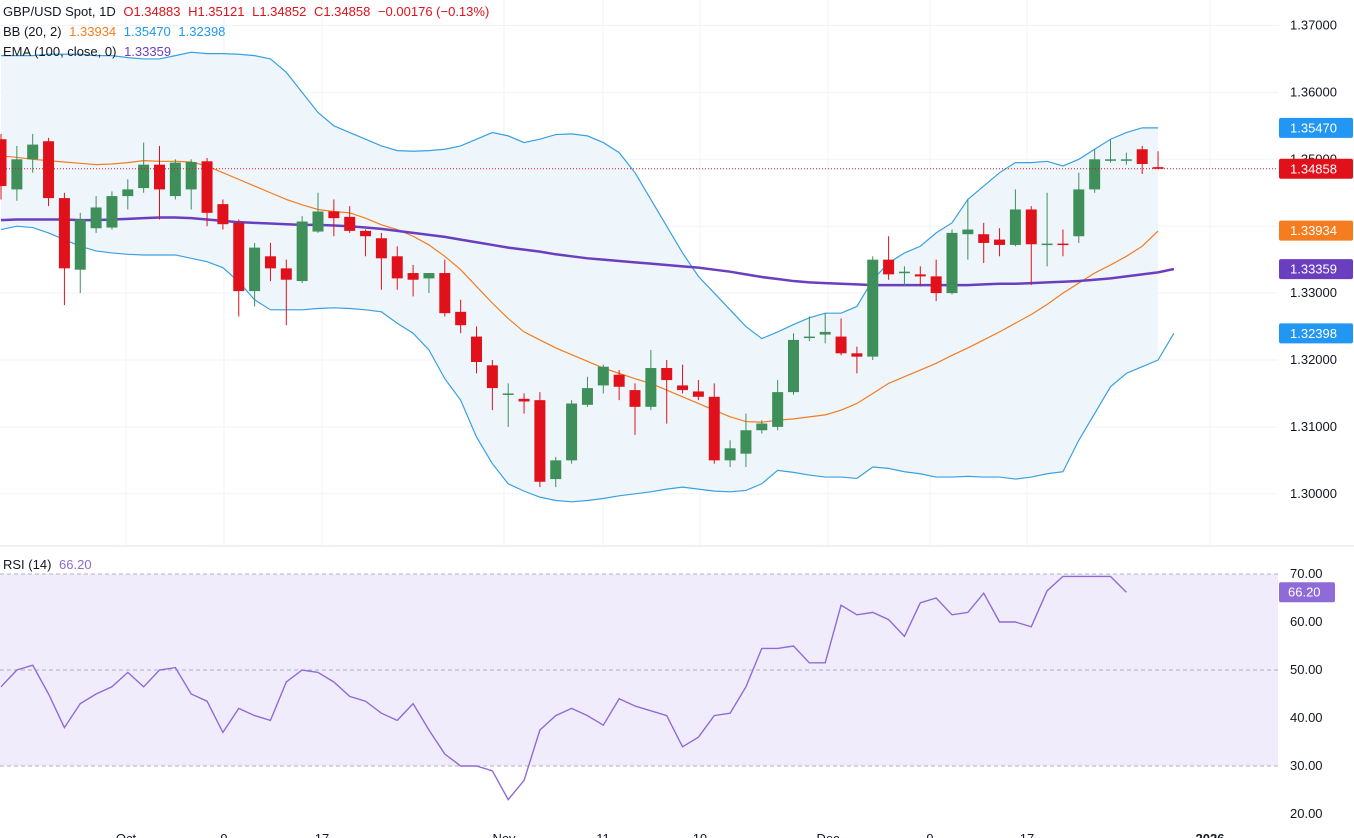  Describe the element at coordinates (93, 31) in the screenshot. I see `bb-mid-value: 1.33934` at that location.